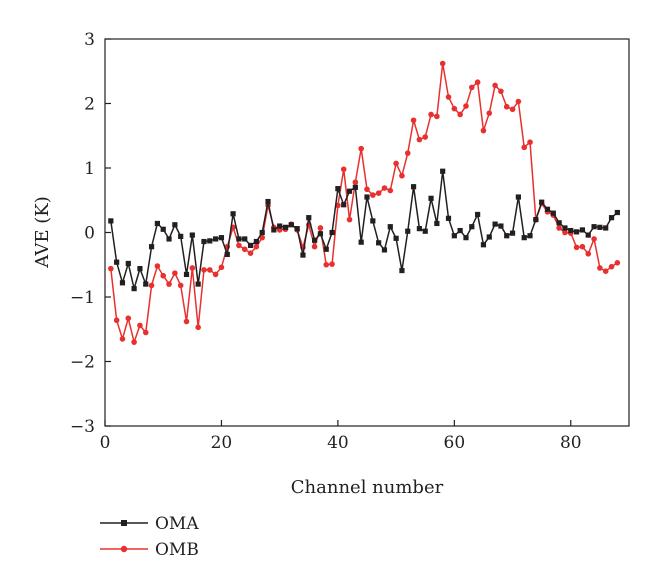  What do you see at coordinates (341, 436) in the screenshot?
I see `x-axis-ticks: 0 20 40 60 80` at bounding box center [341, 436].